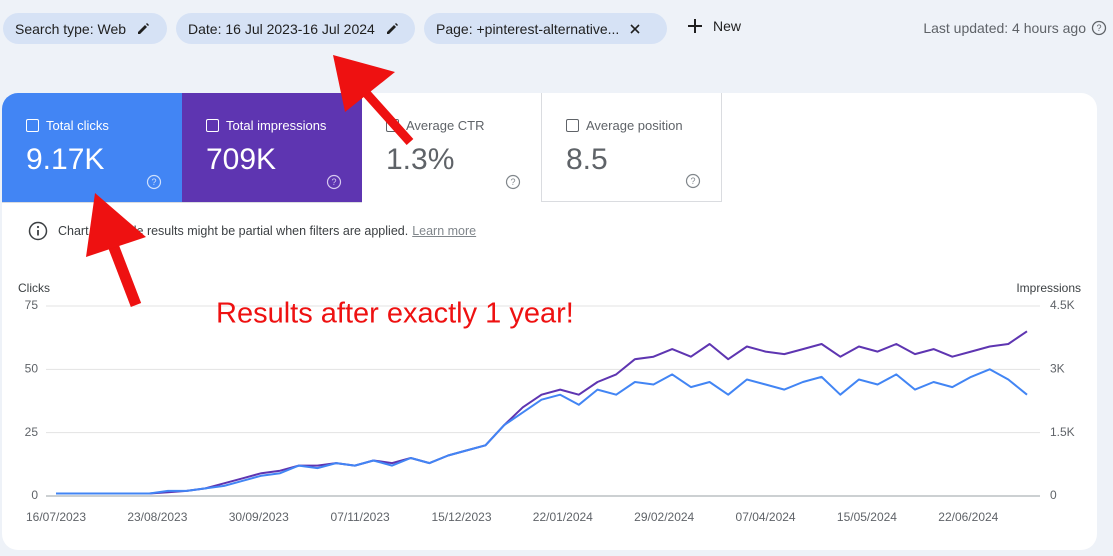  I want to click on y-tick-label: 50, so click(32, 369).